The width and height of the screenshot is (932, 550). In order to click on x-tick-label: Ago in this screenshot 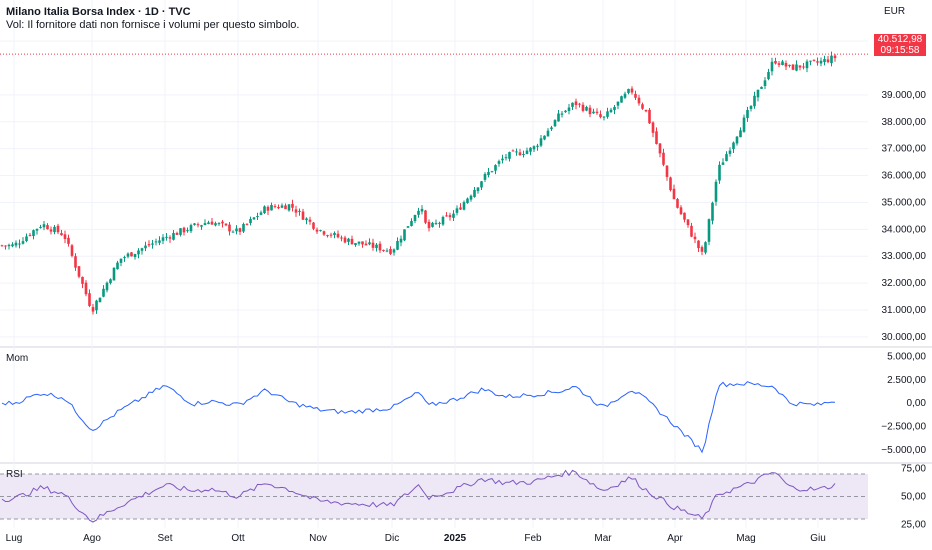, I will do `click(92, 538)`.